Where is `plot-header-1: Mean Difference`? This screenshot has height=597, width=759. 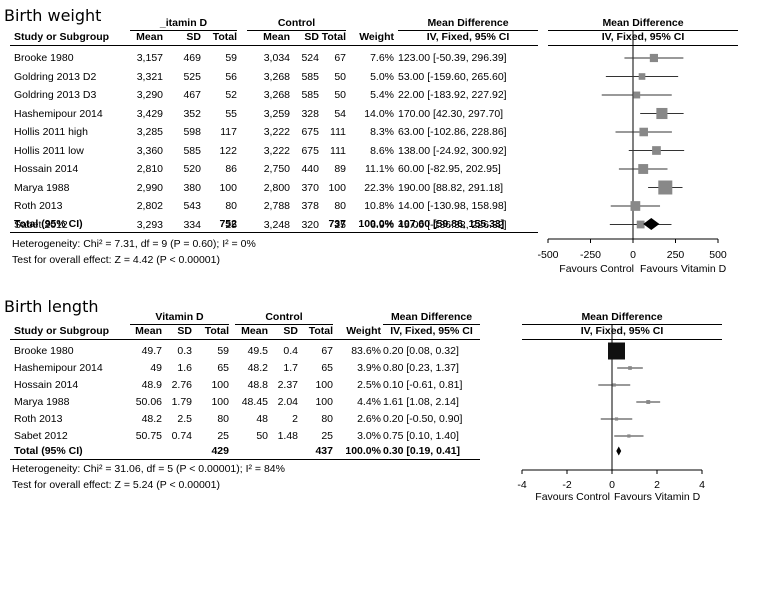
plot-header-1: Mean Difference is located at coordinates (622, 317).